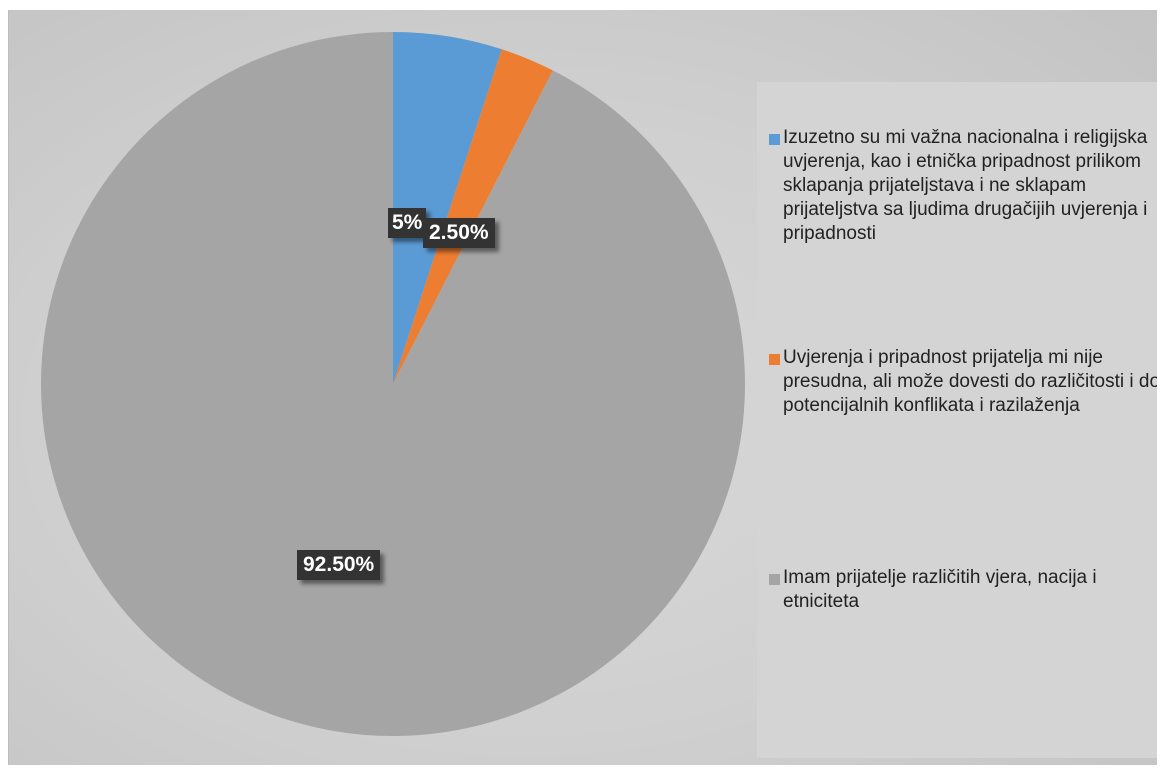  Describe the element at coordinates (339, 565) in the screenshot. I see `data-label-slice-3: 92.50%` at that location.